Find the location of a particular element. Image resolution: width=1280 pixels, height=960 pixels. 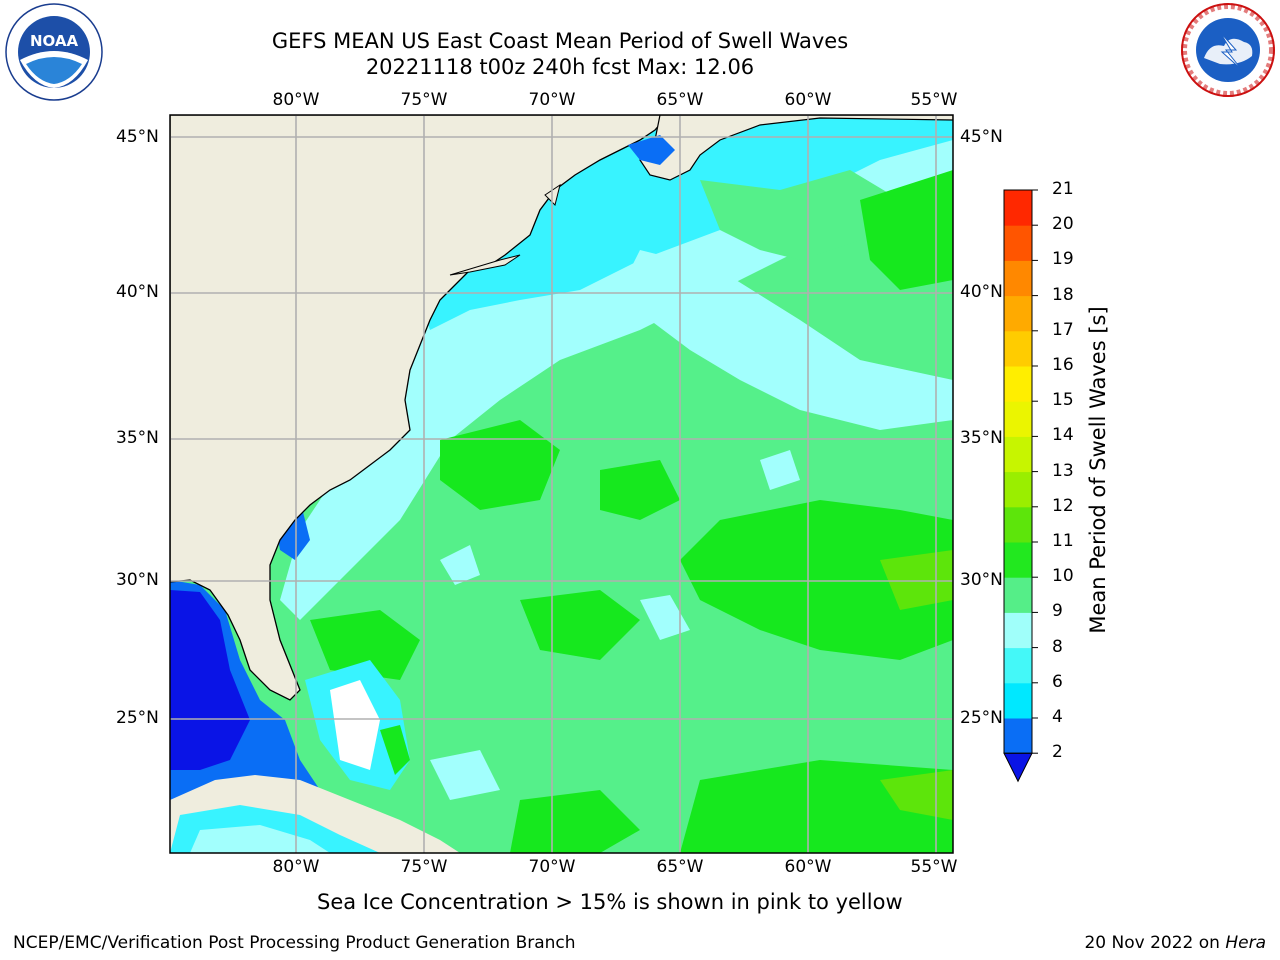

lon-label-top: 60°W is located at coordinates (808, 100).